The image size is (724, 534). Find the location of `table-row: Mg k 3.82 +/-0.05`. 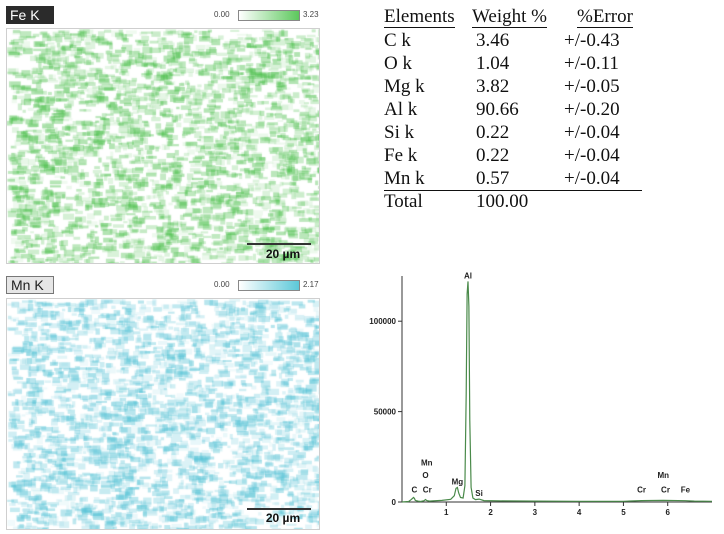

table-row: Mg k 3.82 +/-0.05 is located at coordinates (520, 87).